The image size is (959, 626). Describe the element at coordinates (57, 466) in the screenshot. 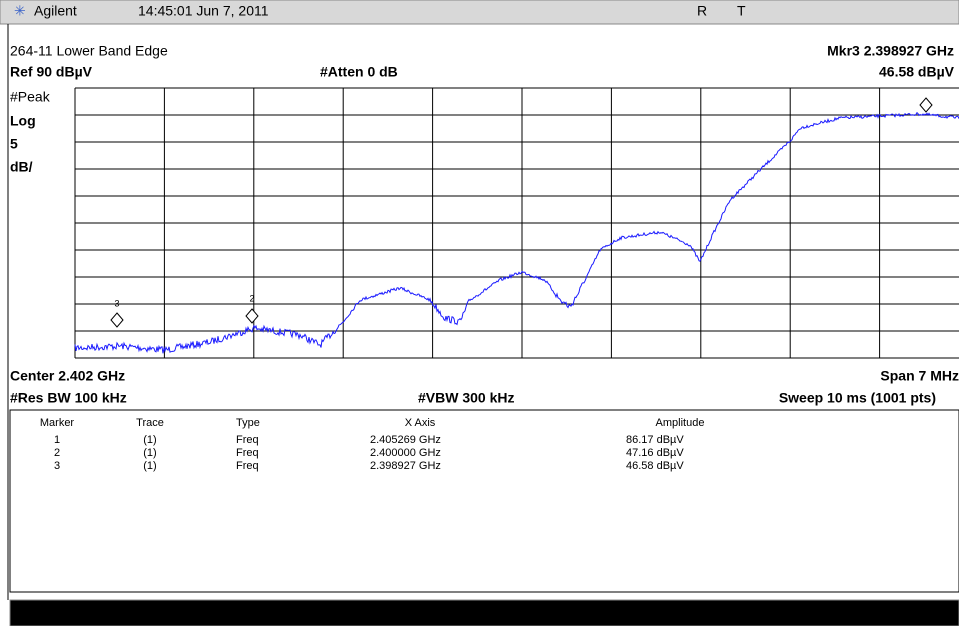

I see `table-cell: 3` at that location.